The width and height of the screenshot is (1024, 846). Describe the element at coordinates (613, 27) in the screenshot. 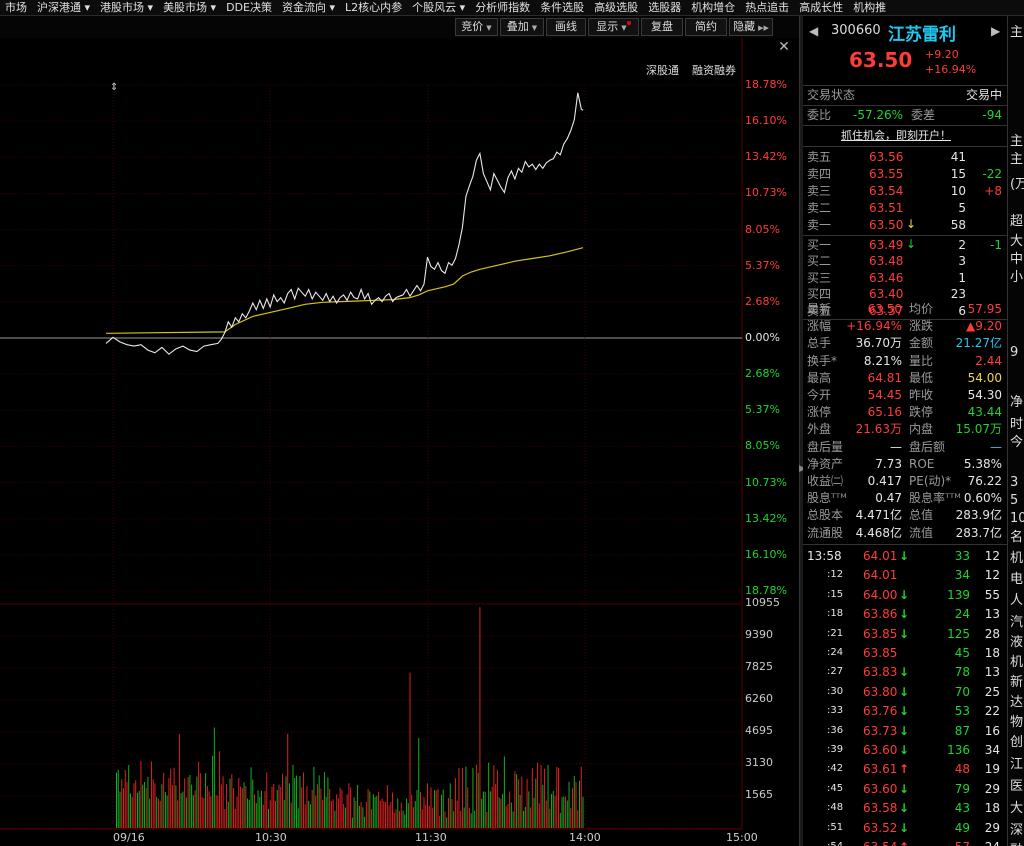

I see `display-button: 显示 ▼` at that location.